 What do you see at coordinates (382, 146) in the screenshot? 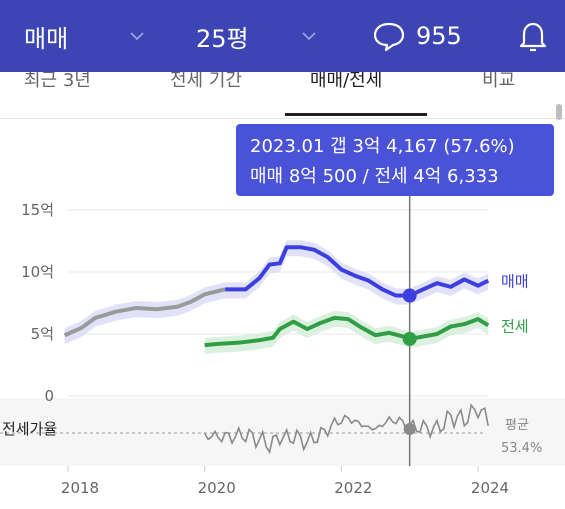
I see `tooltip-gap-line: 2023.01 갭 3억 4,167 (57.6%)` at bounding box center [382, 146].